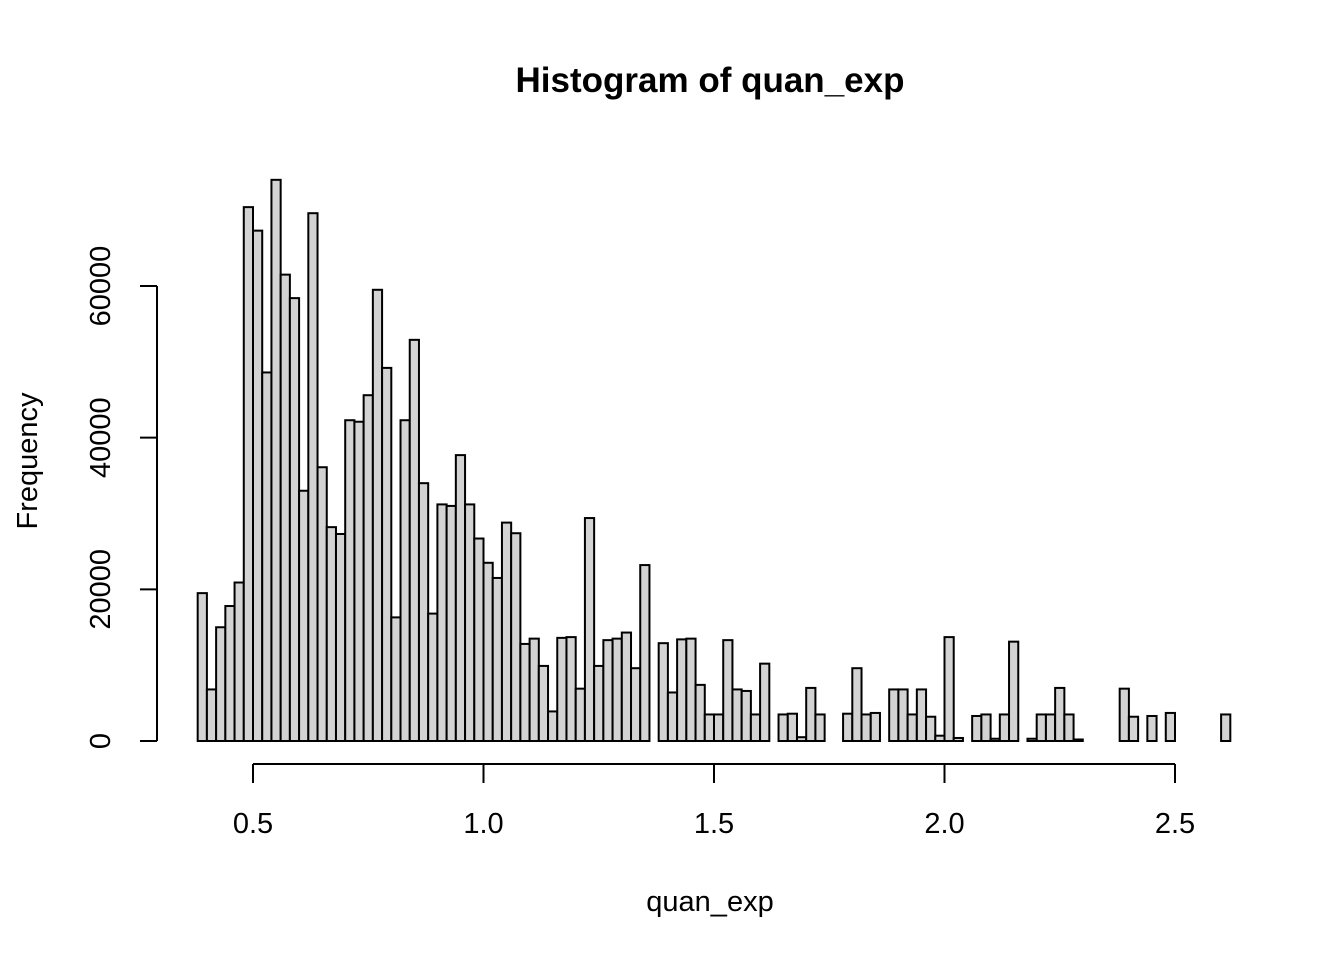 This screenshot has width=1344, height=960. Describe the element at coordinates (714, 824) in the screenshot. I see `x-tick-label: 1.5` at that location.